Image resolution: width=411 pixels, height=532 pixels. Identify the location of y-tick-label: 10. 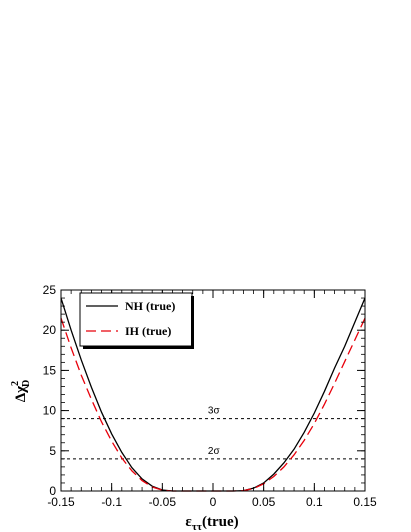
(50, 411).